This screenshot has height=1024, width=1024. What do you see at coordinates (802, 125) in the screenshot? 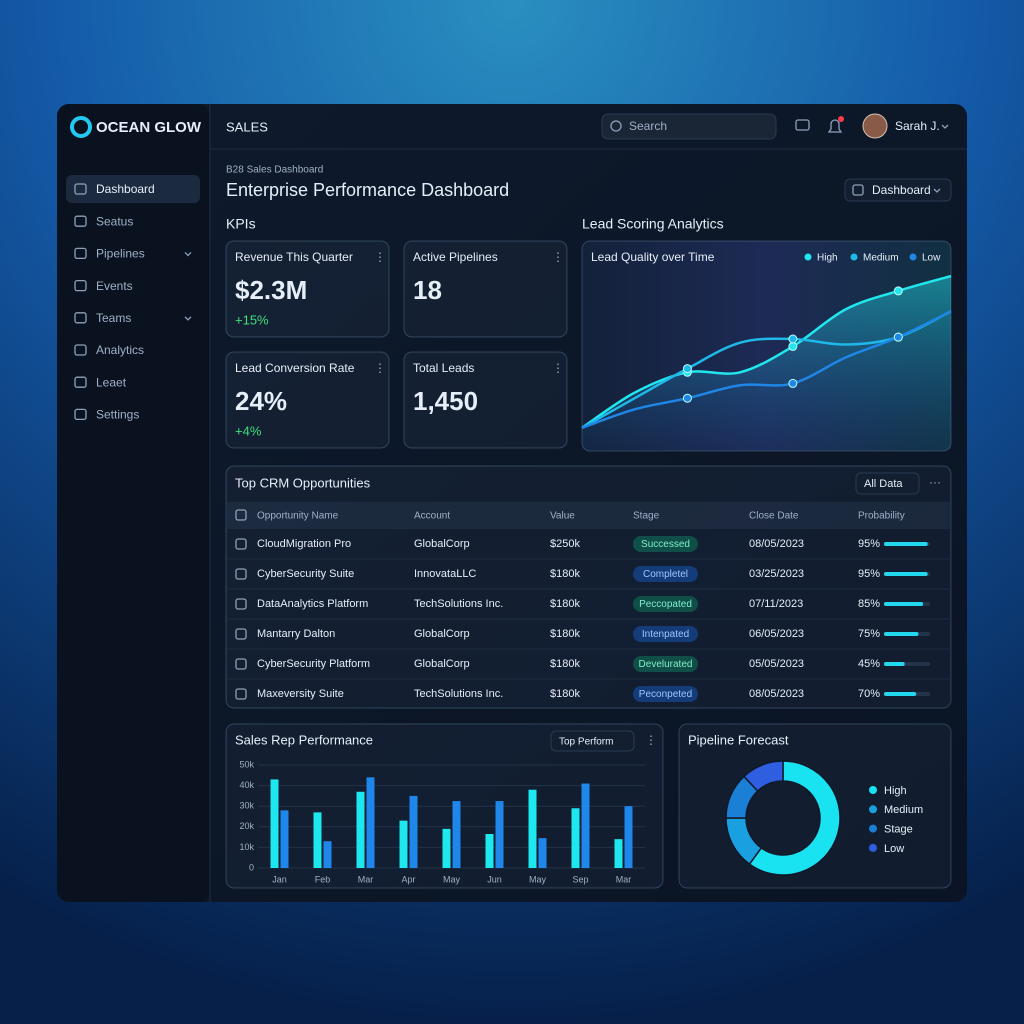
I see `messages-icon` at bounding box center [802, 125].